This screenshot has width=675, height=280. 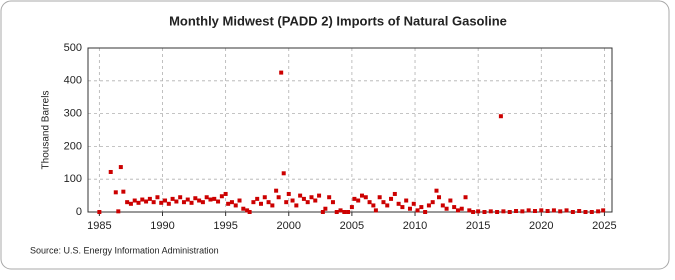 What do you see at coordinates (162, 226) in the screenshot?
I see `x-tick-label: 1990` at bounding box center [162, 226].